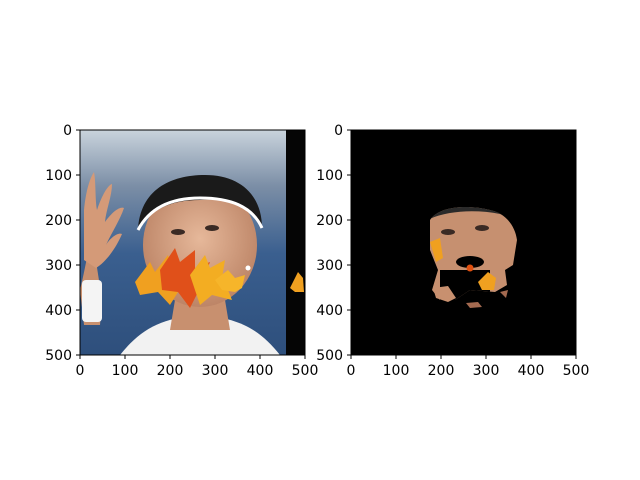 Image resolution: width=640 pixels, height=480 pixels. I want to click on right-y-tick-label: 500, so click(329, 356).